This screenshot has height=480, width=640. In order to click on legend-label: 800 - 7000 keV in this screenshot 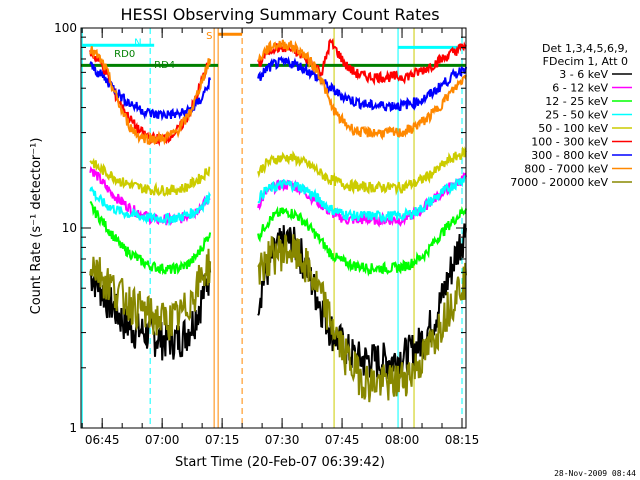, I will do `click(566, 169)`.